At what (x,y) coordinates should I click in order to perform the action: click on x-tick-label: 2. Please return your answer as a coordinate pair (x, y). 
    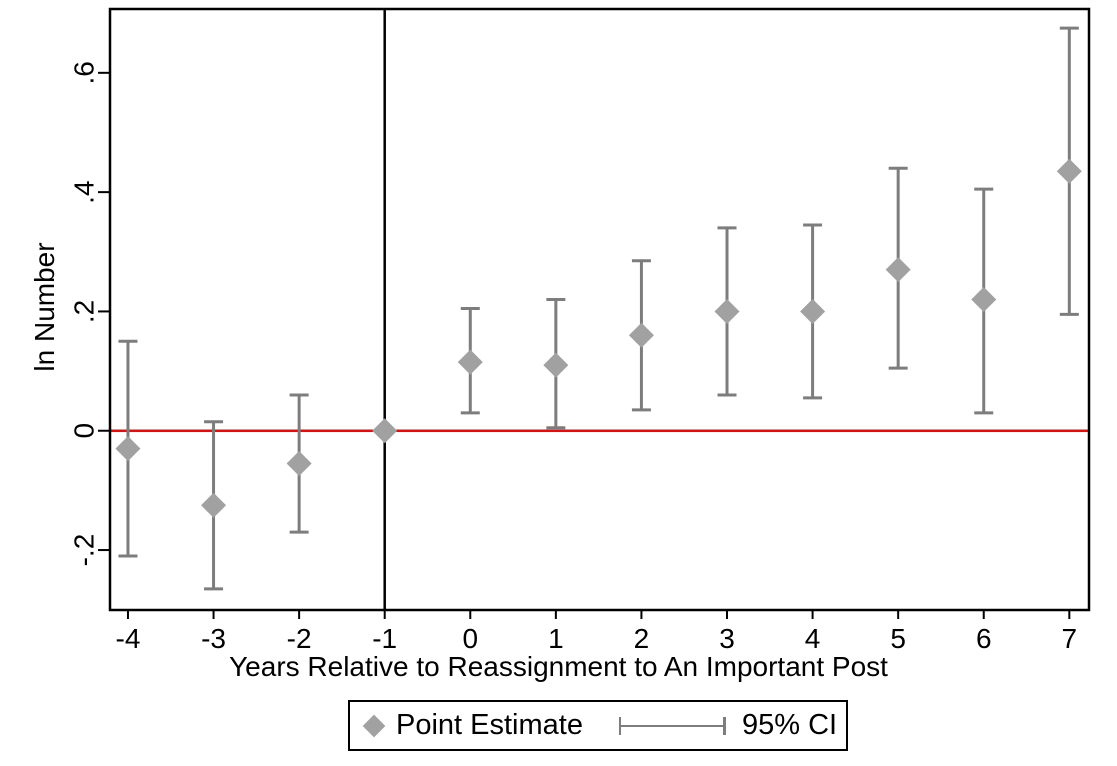
    Looking at the image, I should click on (642, 638).